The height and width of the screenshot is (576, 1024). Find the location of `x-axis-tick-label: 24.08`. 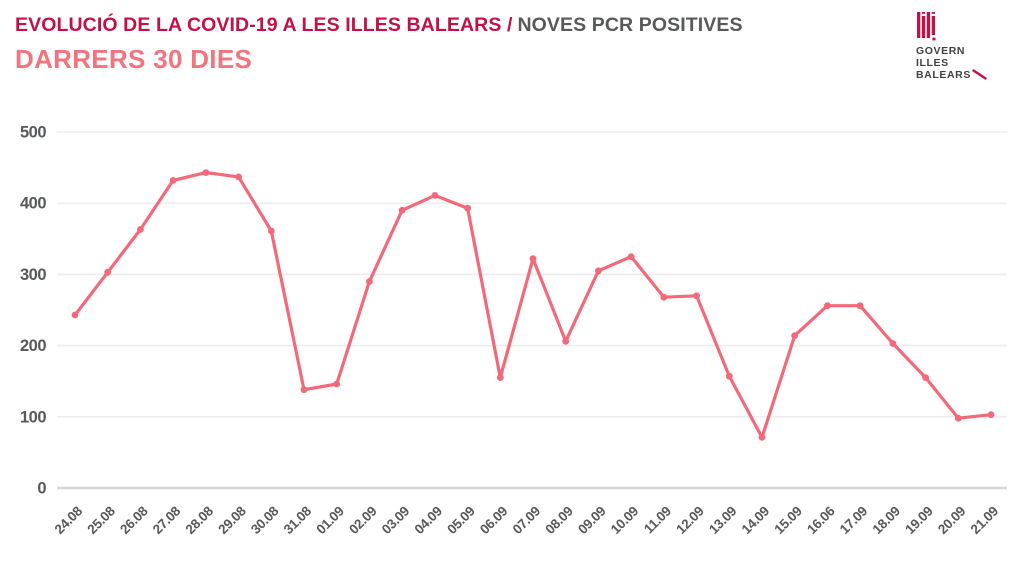

x-axis-tick-label: 24.08 is located at coordinates (69, 520).